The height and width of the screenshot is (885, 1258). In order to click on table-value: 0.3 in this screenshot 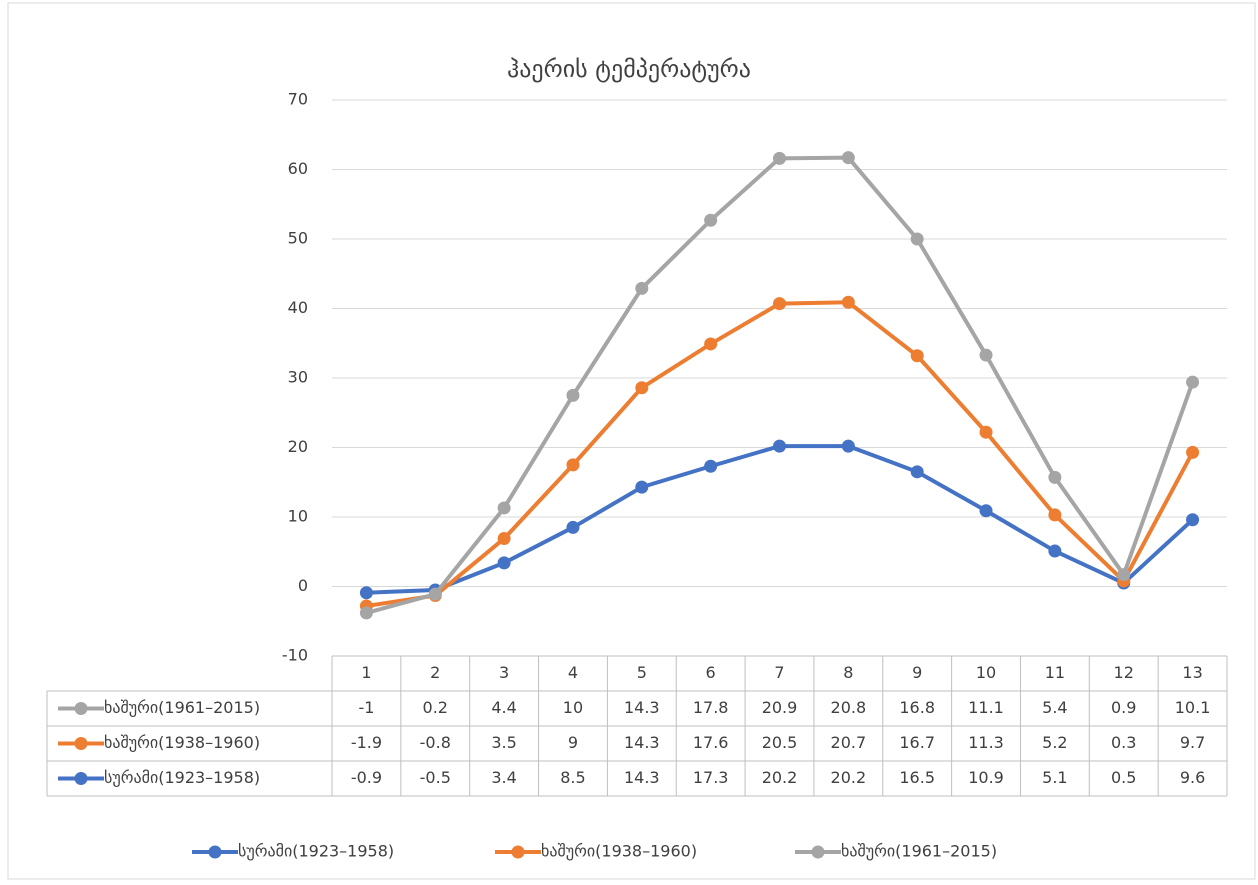, I will do `click(1123, 742)`.